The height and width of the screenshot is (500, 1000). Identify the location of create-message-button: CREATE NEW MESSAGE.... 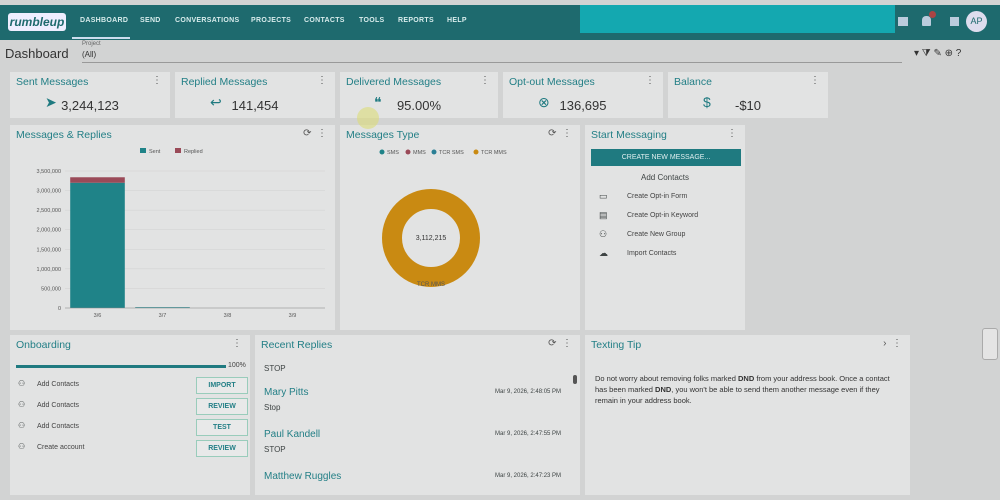
(666, 157).